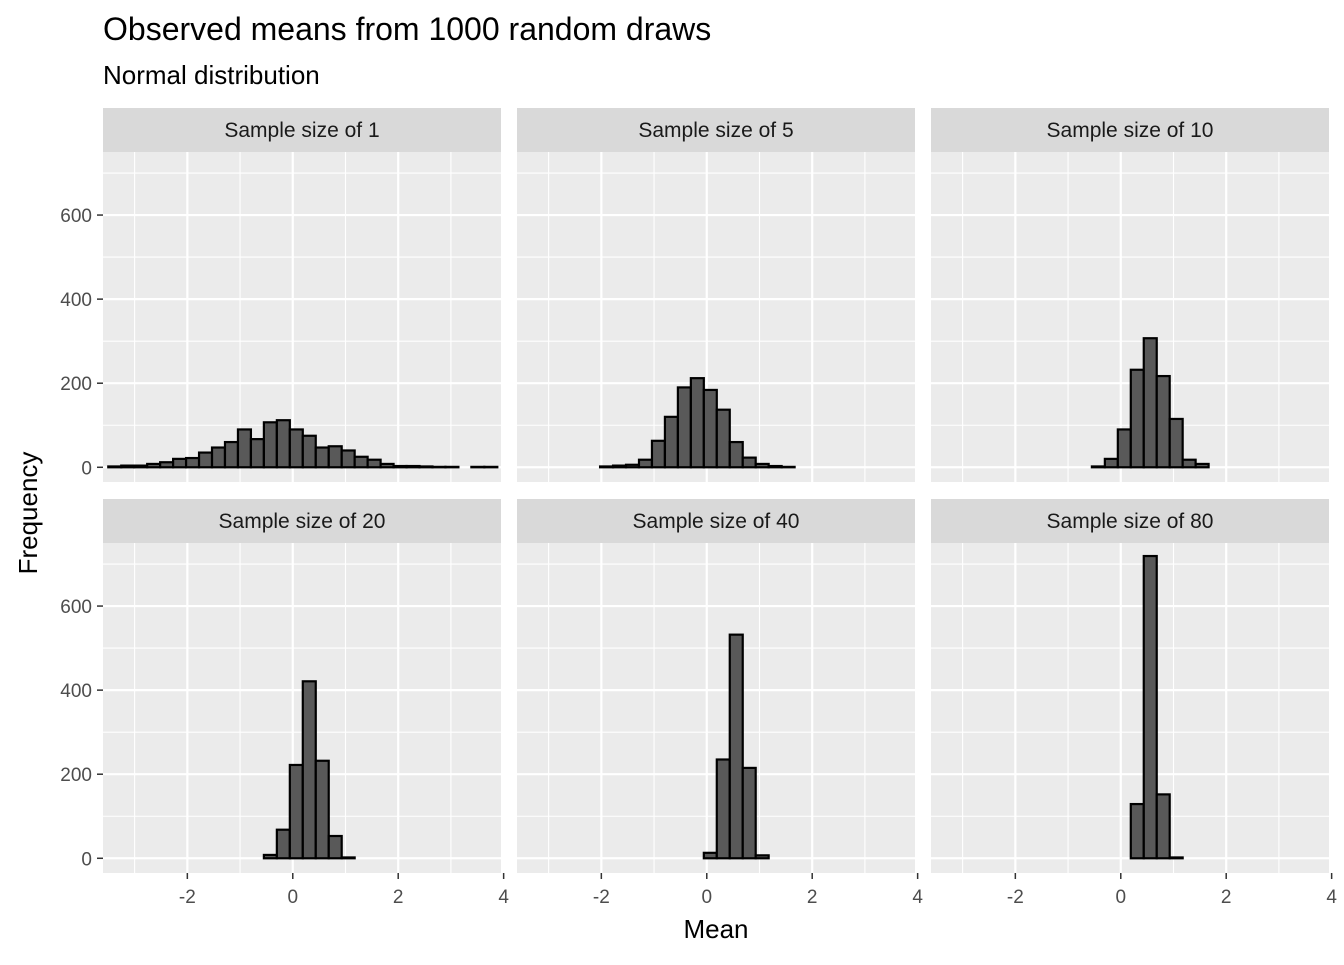 The height and width of the screenshot is (965, 1344). What do you see at coordinates (302, 521) in the screenshot?
I see `facet-strip-label: Sample size of 20` at bounding box center [302, 521].